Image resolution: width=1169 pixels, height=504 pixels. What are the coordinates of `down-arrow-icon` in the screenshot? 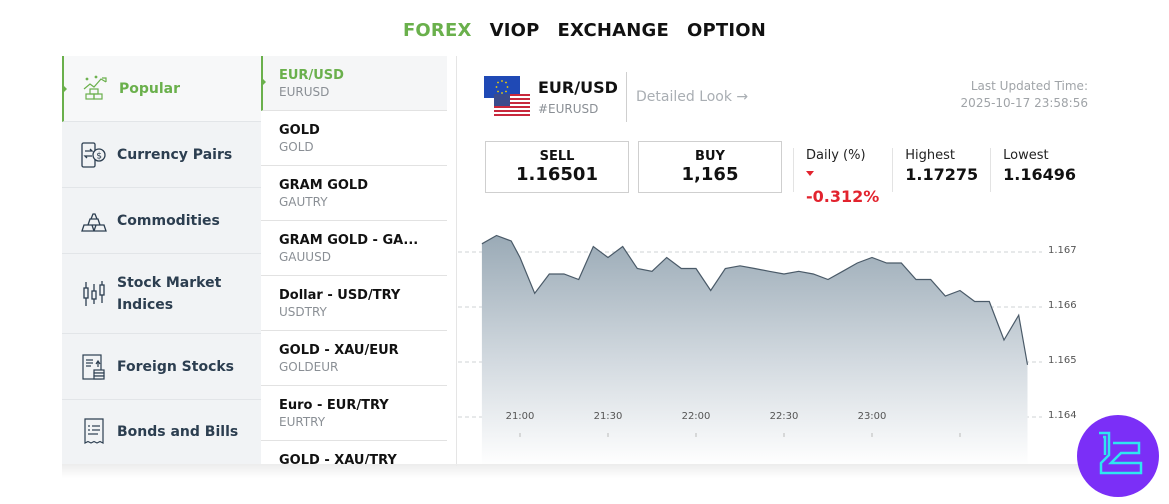 It's located at (810, 173).